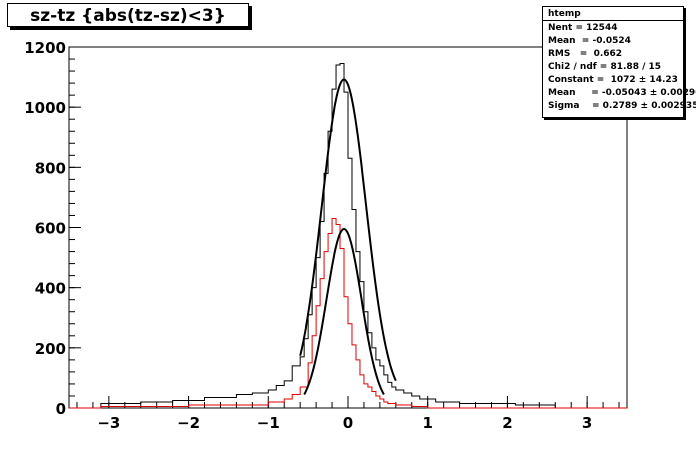 This screenshot has width=696, height=452. What do you see at coordinates (188, 423) in the screenshot?
I see `x-tick-label: −2` at bounding box center [188, 423].